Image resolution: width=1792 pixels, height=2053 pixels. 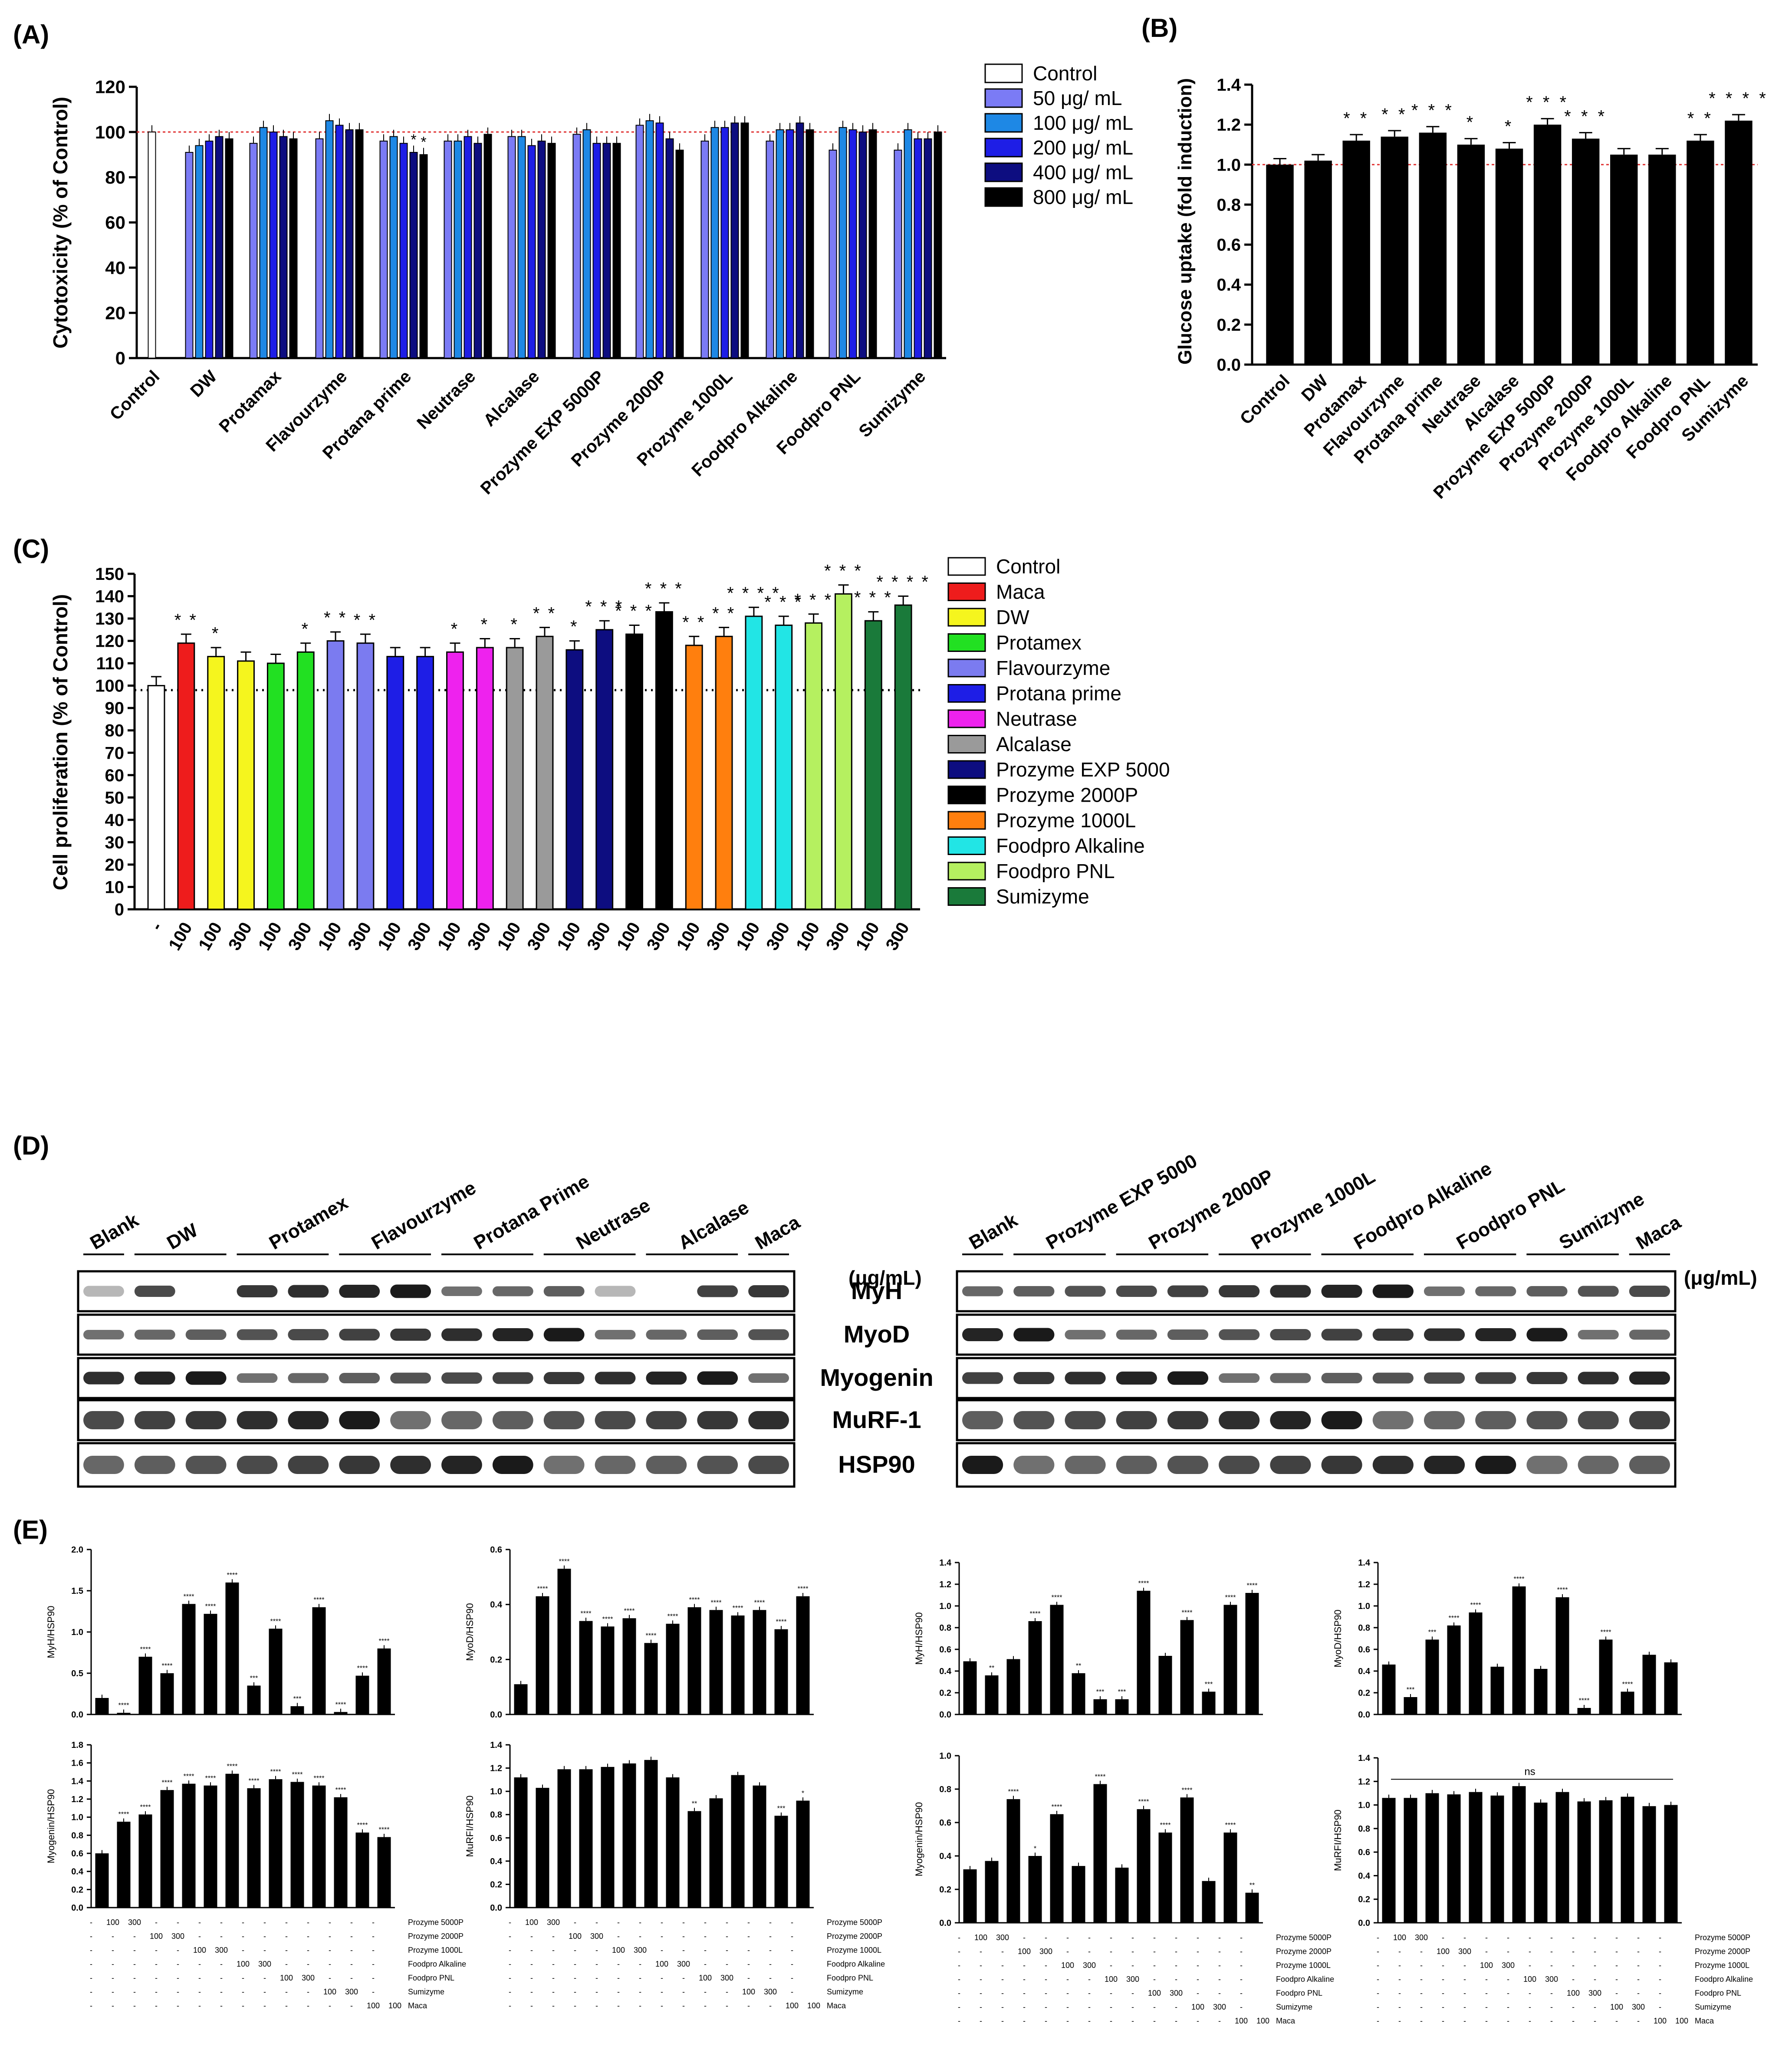 I want to click on panel-e-row-label: Foodpro Alkaline, so click(x=856, y=1964).